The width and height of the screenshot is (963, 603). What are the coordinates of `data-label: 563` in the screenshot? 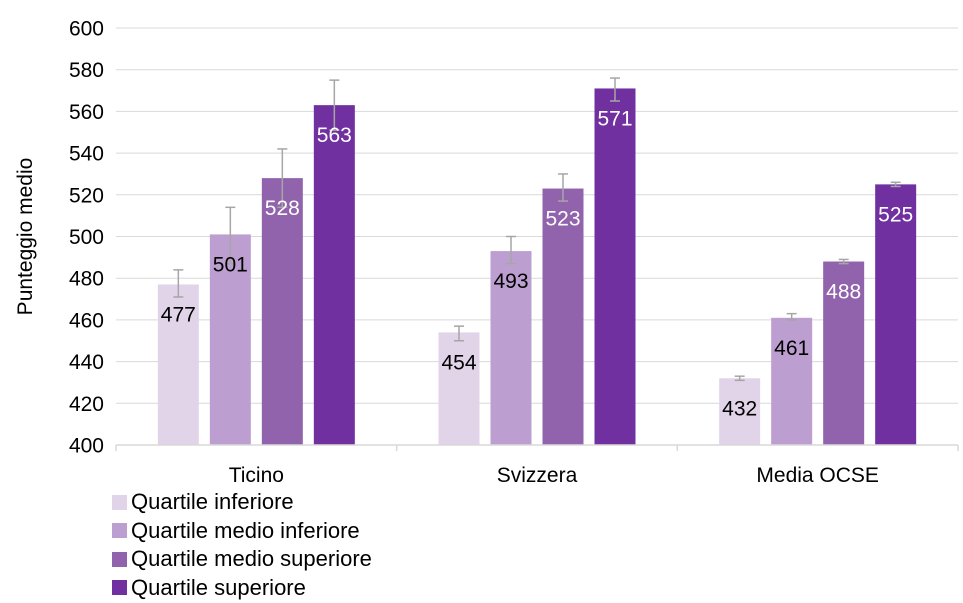 It's located at (334, 135).